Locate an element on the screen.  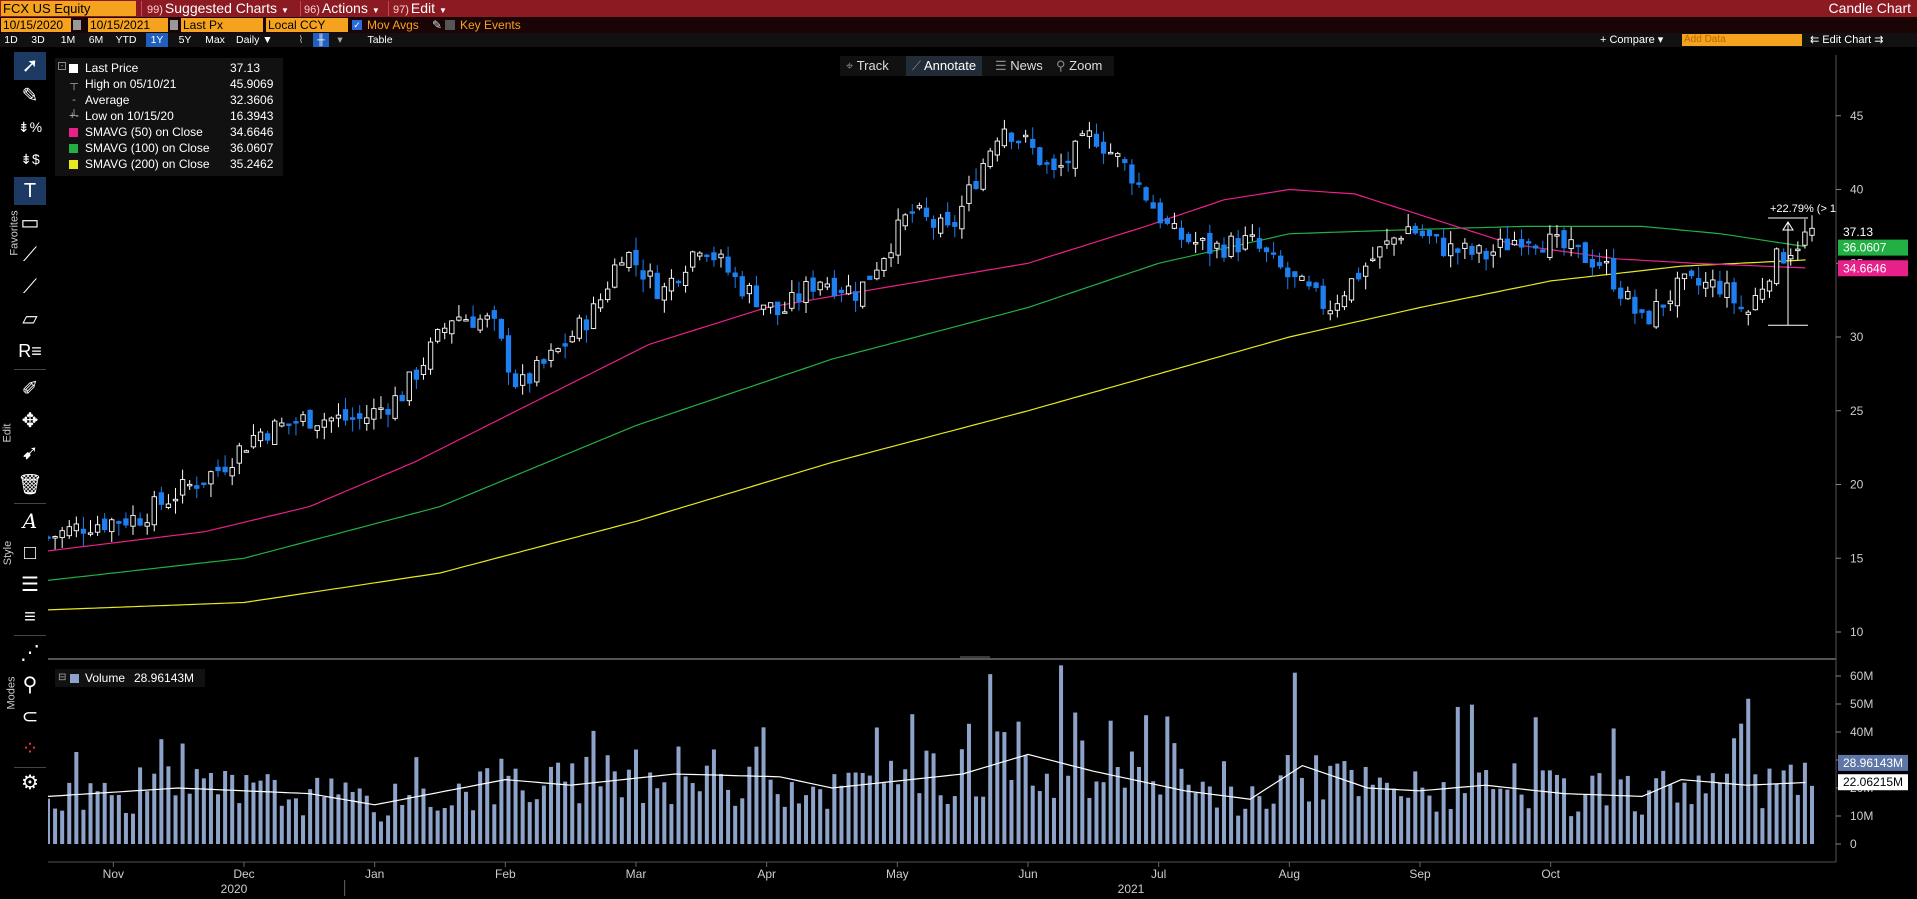
currency-select: Local CCY is located at coordinates (307, 25).